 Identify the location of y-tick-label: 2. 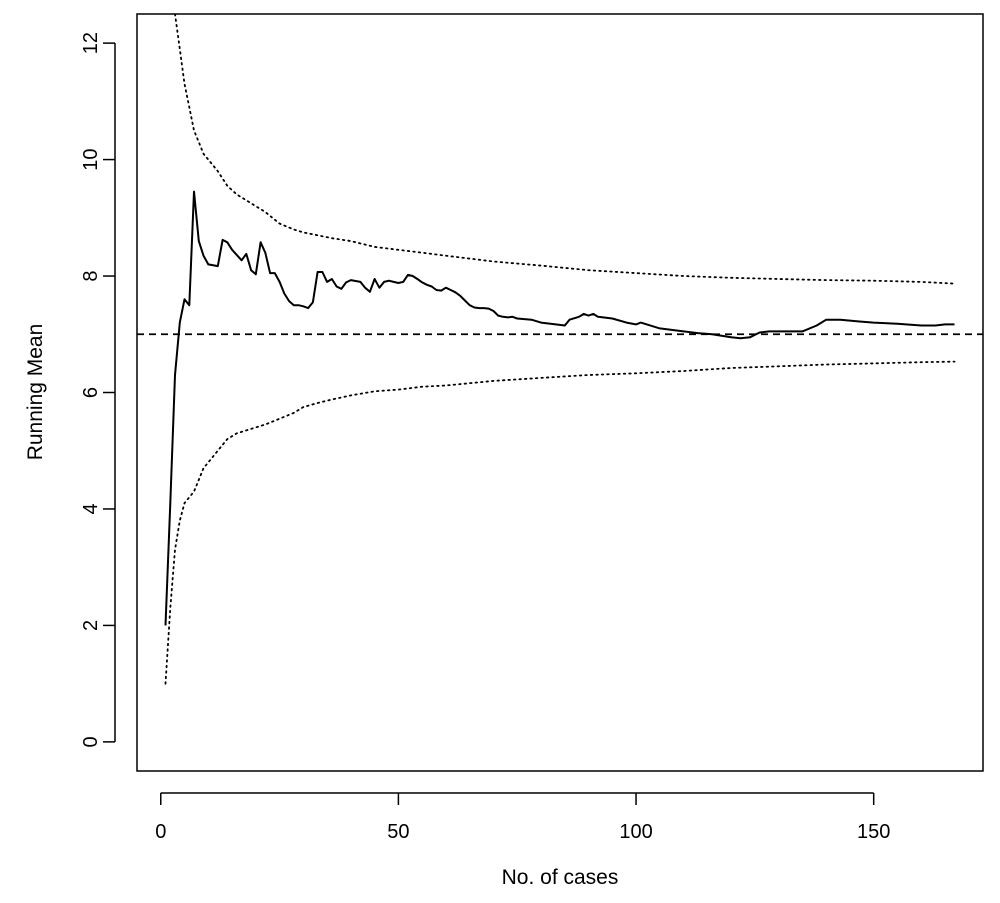
(91, 625).